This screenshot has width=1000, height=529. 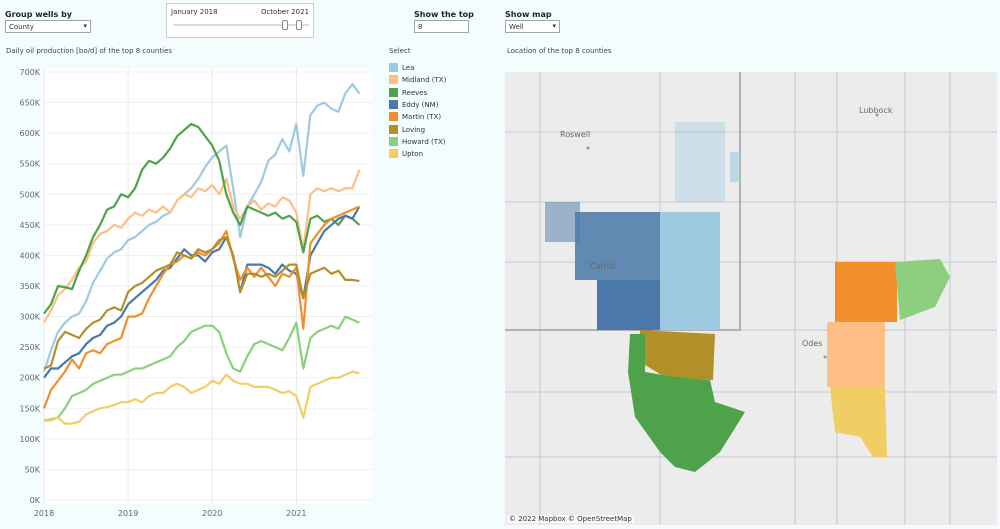 I want to click on y-tick-label: 150K, so click(x=29, y=408).